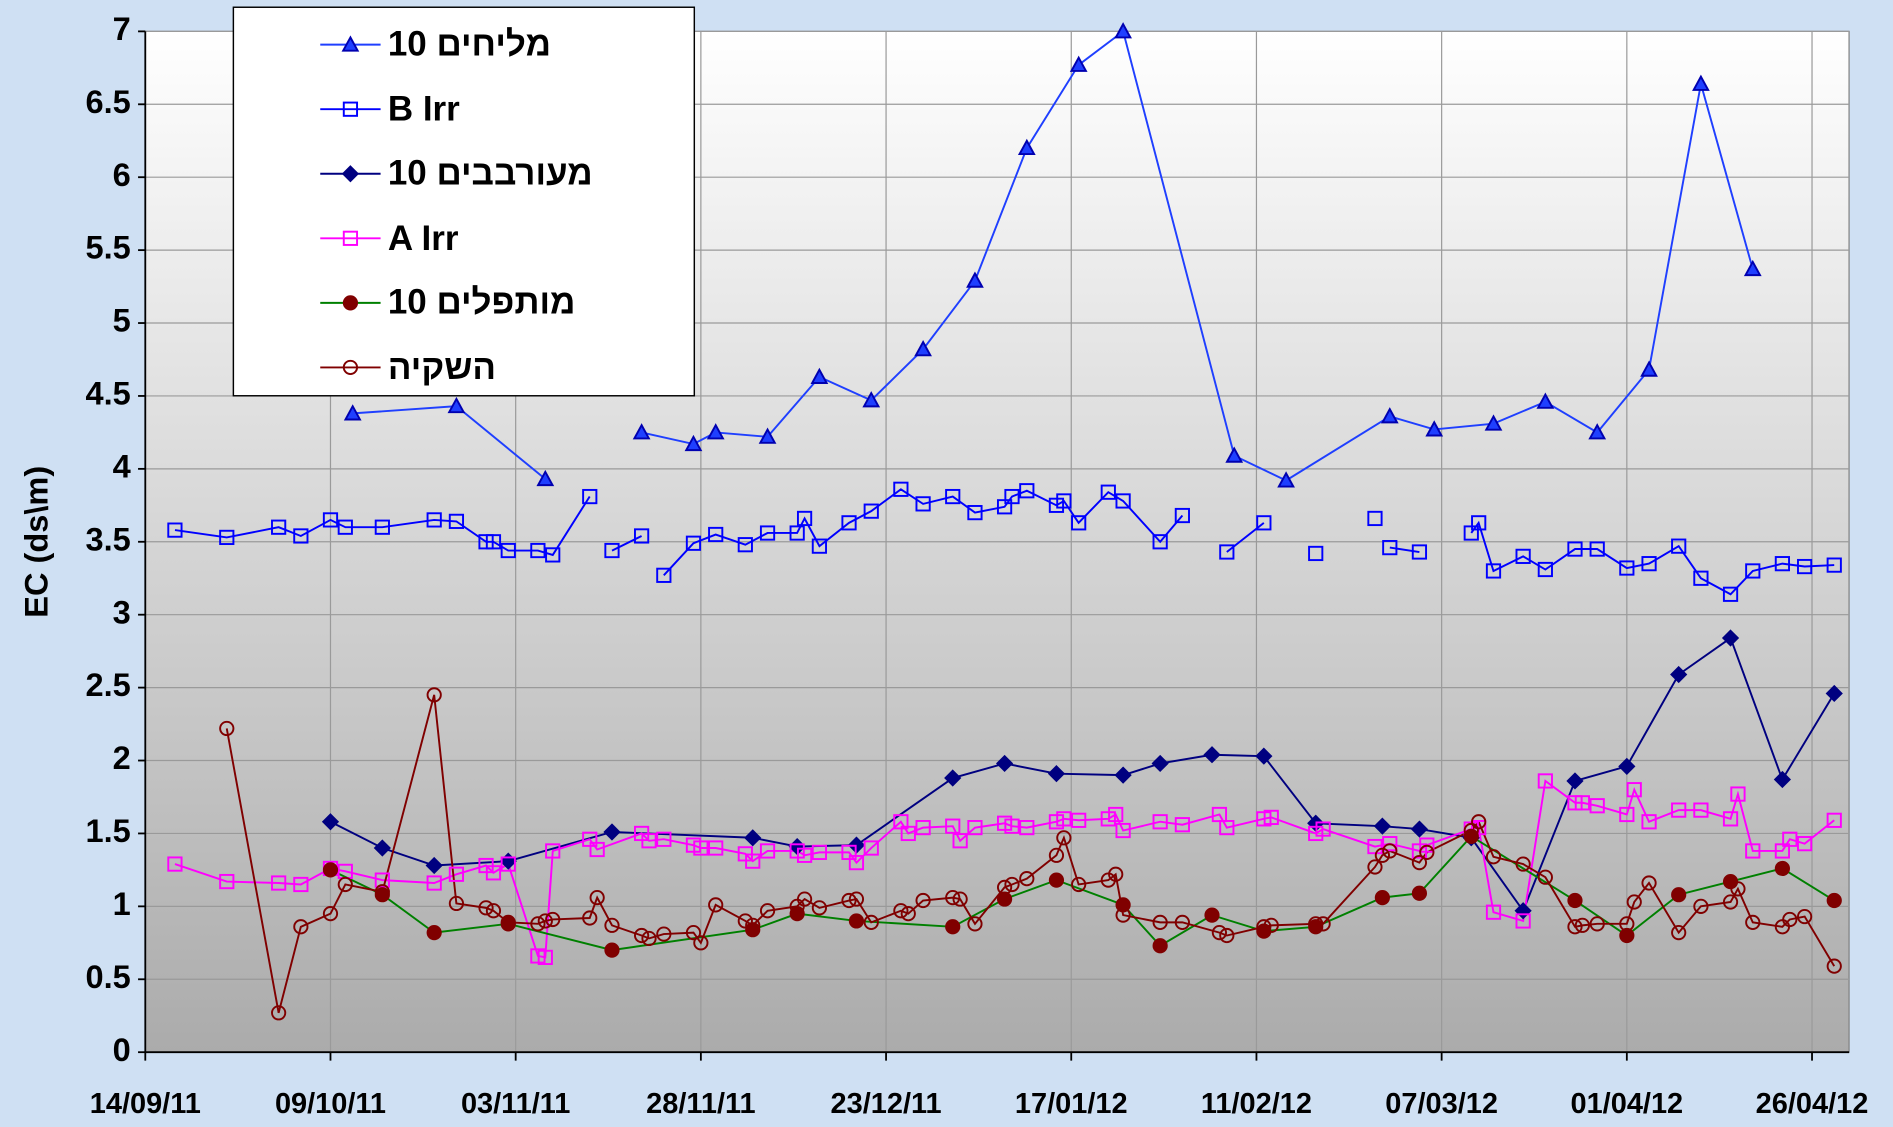 The image size is (1893, 1127). Describe the element at coordinates (490, 174) in the screenshot. I see `legend-label: מעורבבים 10` at that location.